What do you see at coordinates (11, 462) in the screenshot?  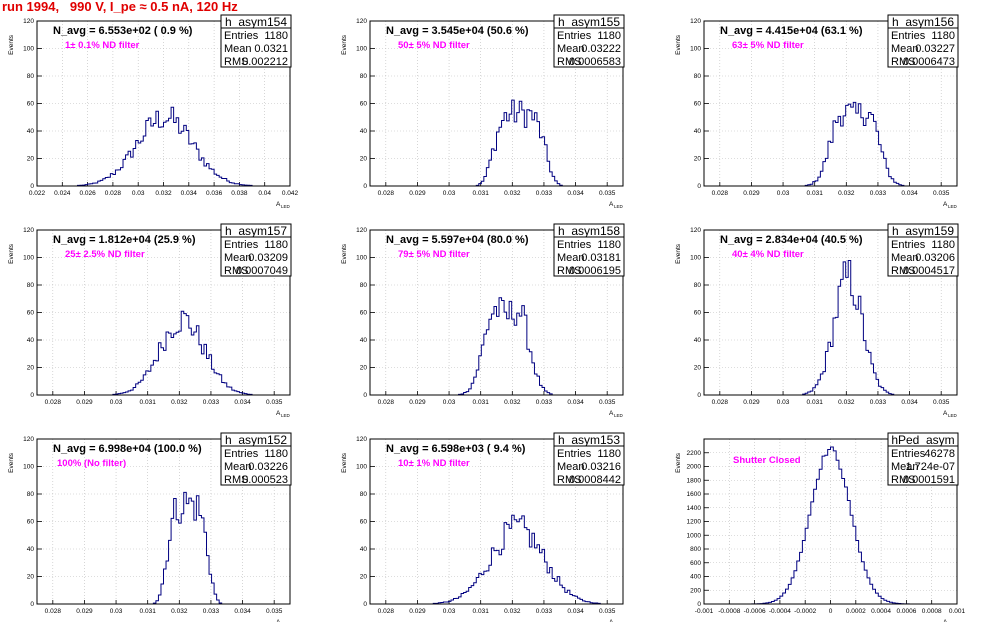 I see `y-axis-label: Events` at bounding box center [11, 462].